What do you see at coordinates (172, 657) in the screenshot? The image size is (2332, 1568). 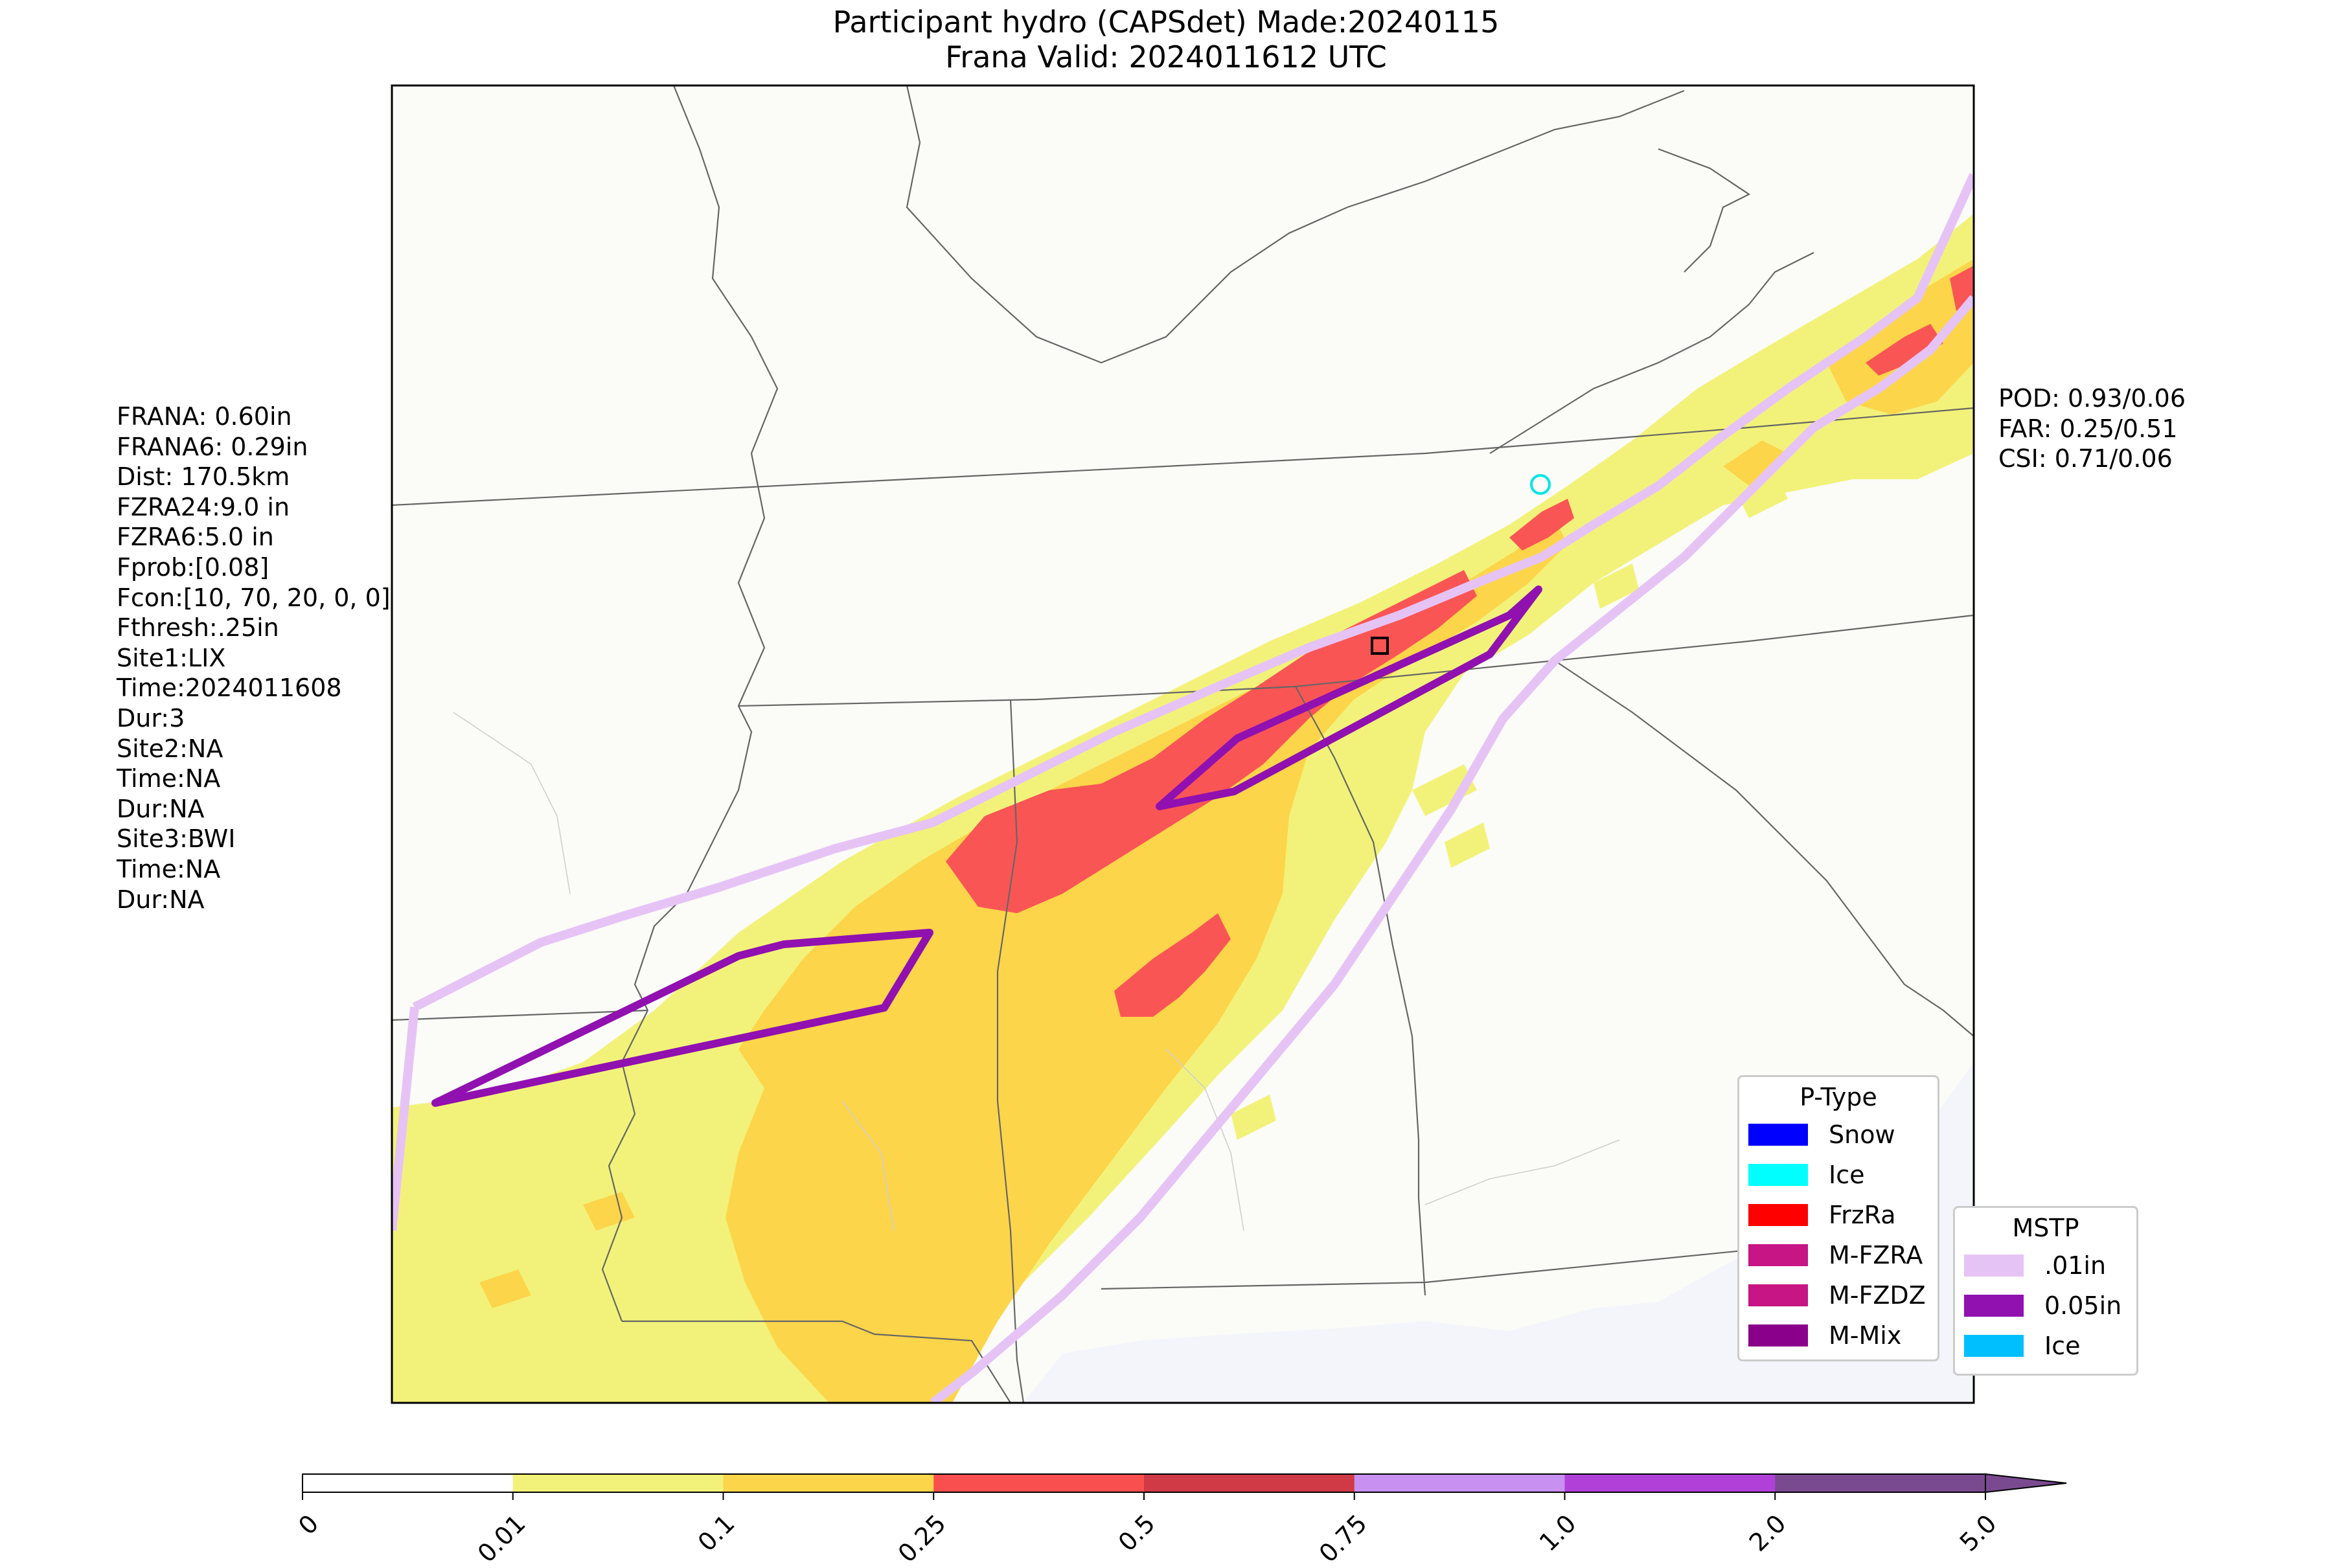 I see `stat-line: Site1:LIX` at bounding box center [172, 657].